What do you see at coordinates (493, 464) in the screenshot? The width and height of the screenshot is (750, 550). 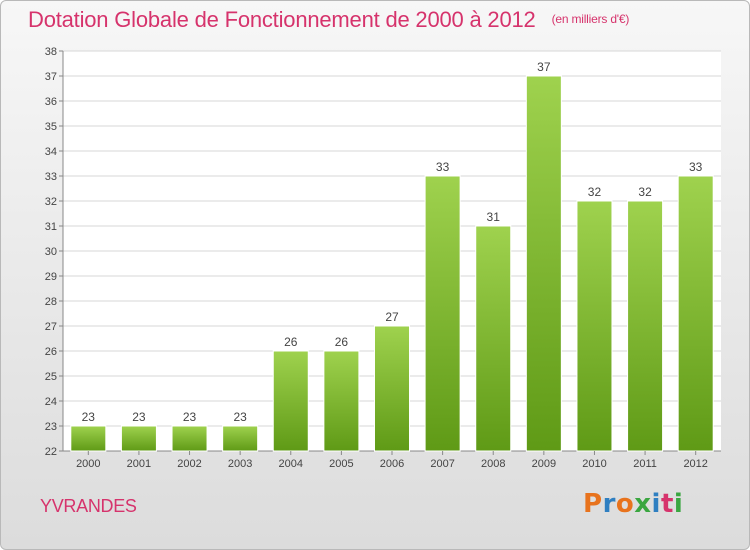 I see `x-tick-label: 2008` at bounding box center [493, 464].